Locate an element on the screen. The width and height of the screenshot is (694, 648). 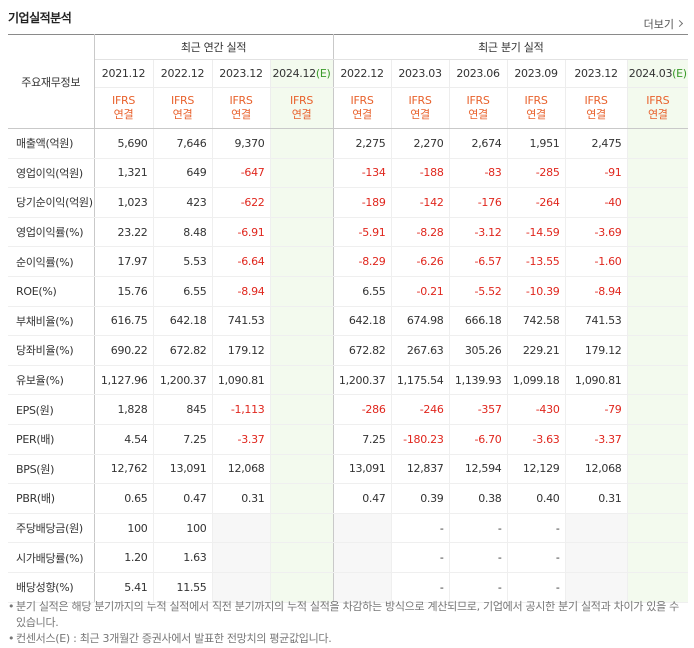
row-label: 시가배당률(%) is located at coordinates (51, 557).